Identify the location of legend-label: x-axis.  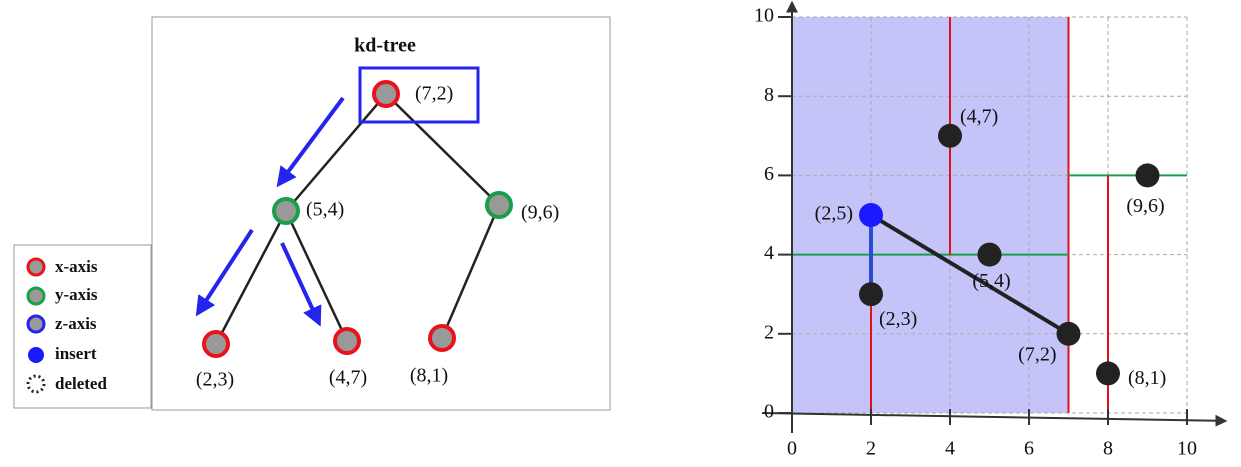
(76, 266).